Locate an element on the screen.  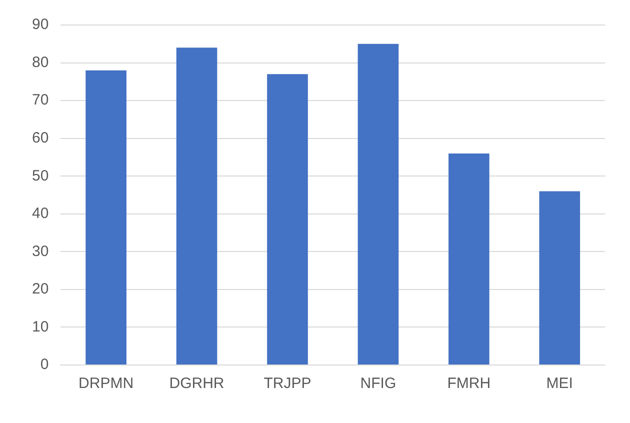
y-tick-label: 70 is located at coordinates (40, 100).